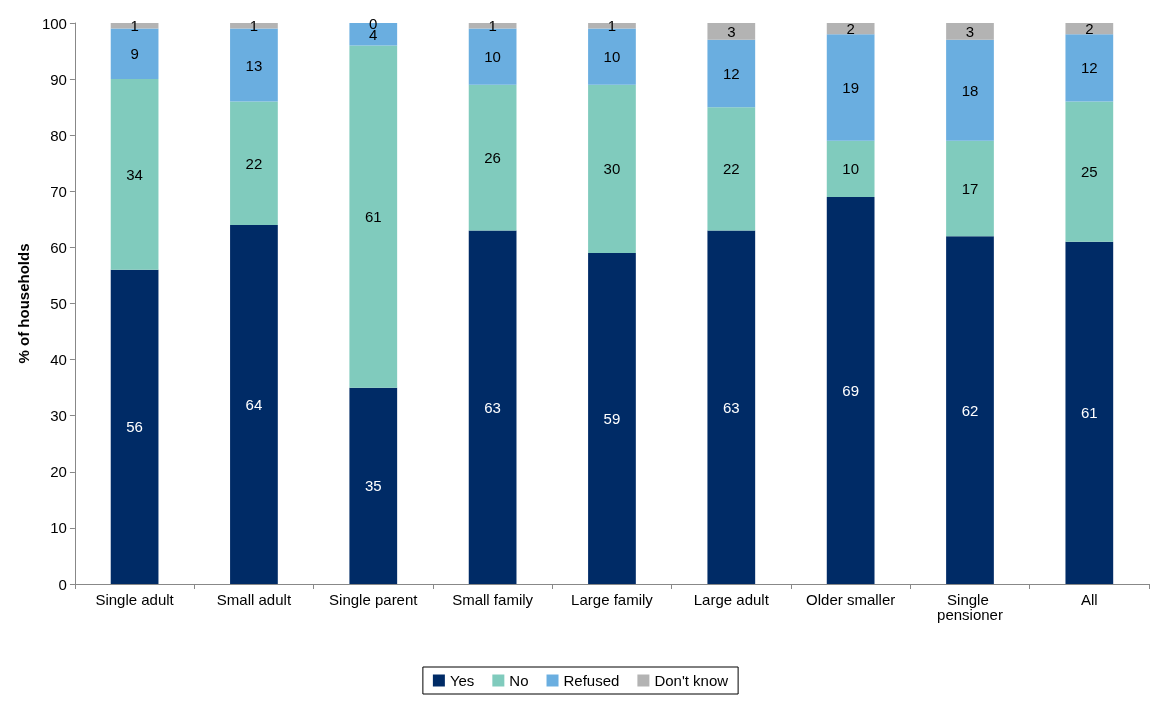  Describe the element at coordinates (374, 599) in the screenshot. I see `x-tick-label: Single parent` at that location.